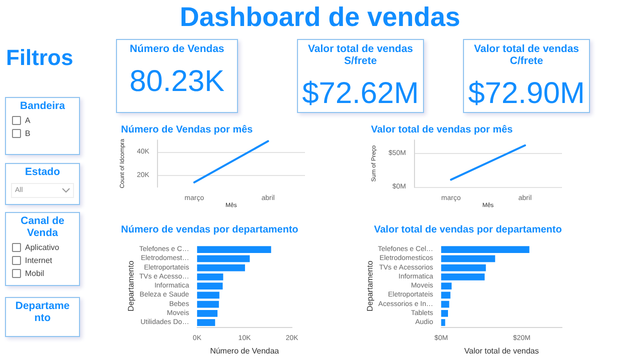 This screenshot has height=360, width=640. I want to click on text: Bandeira, so click(42, 106).